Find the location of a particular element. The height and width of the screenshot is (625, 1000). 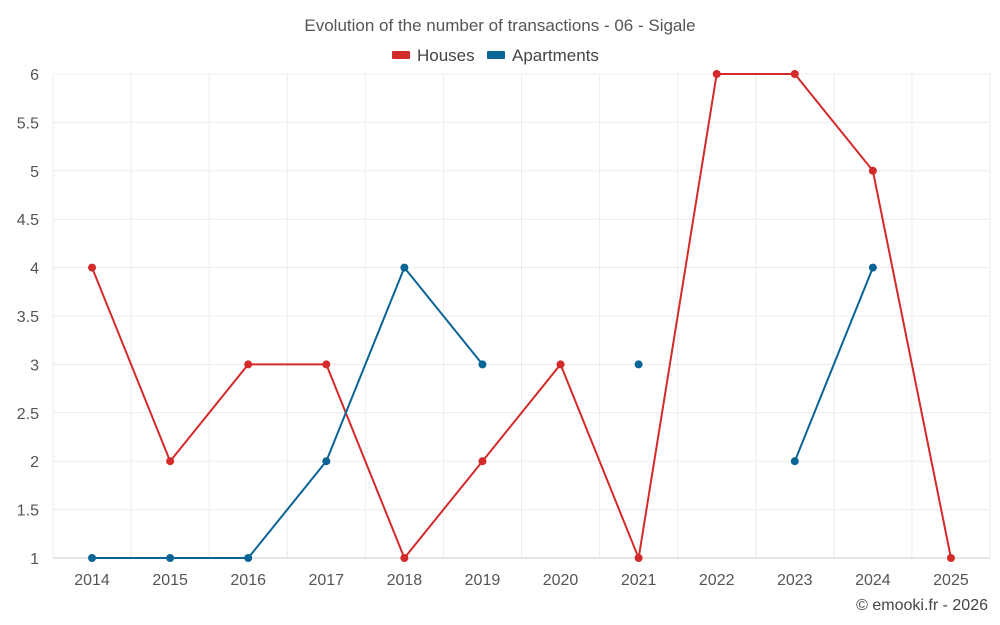

y-axis: 1 1.5 2 2.5 3 3.5 4 4.5 5 5.5 6 is located at coordinates (28, 317).